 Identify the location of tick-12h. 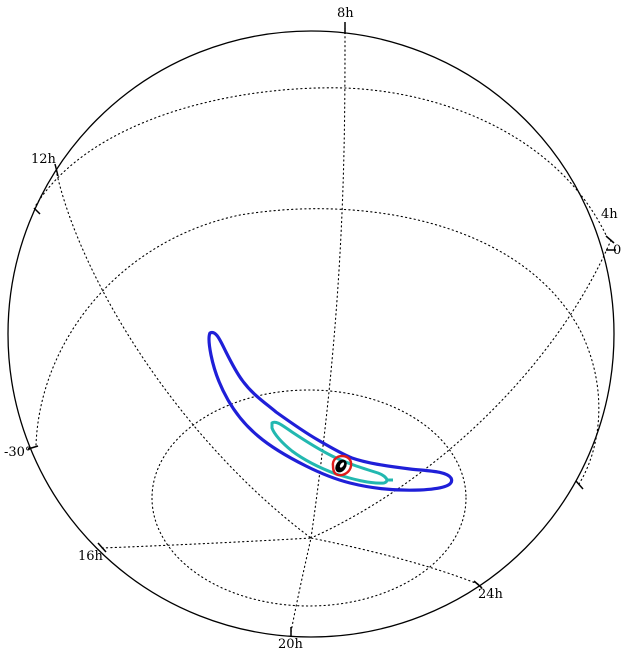
(56, 170).